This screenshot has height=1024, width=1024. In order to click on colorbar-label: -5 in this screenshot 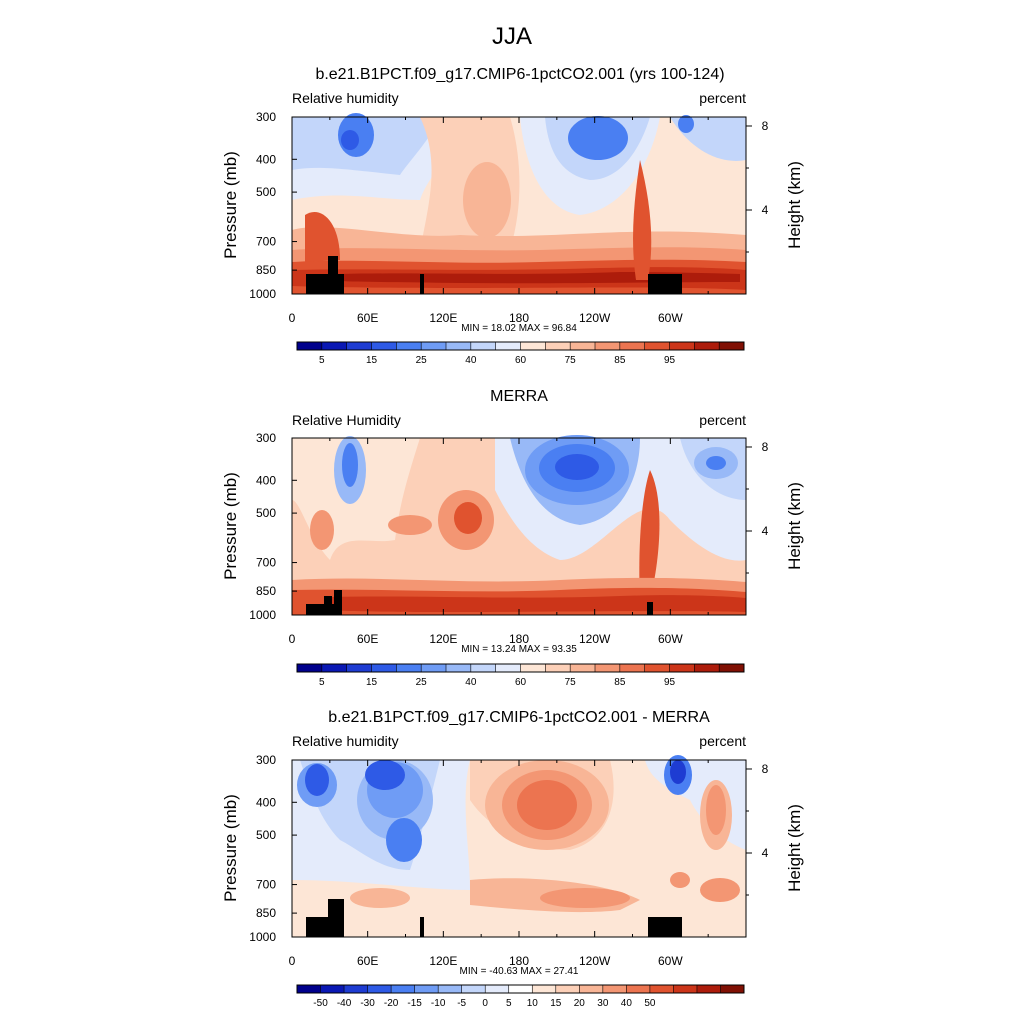, I will do `click(461, 1003)`.